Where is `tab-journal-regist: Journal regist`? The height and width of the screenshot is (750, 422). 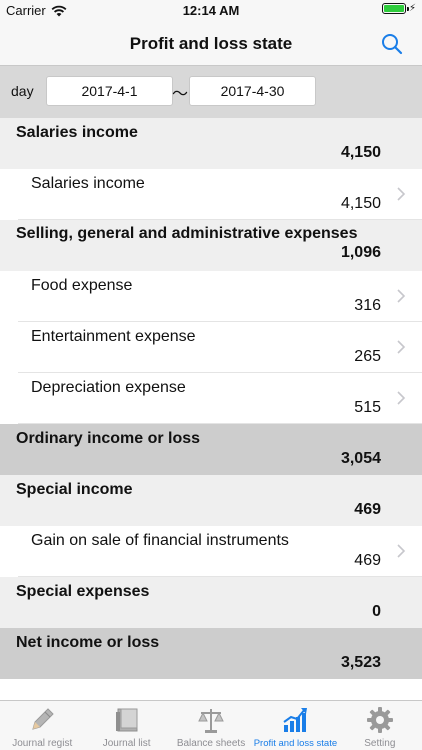 tab-journal-regist: Journal regist is located at coordinates (42, 725).